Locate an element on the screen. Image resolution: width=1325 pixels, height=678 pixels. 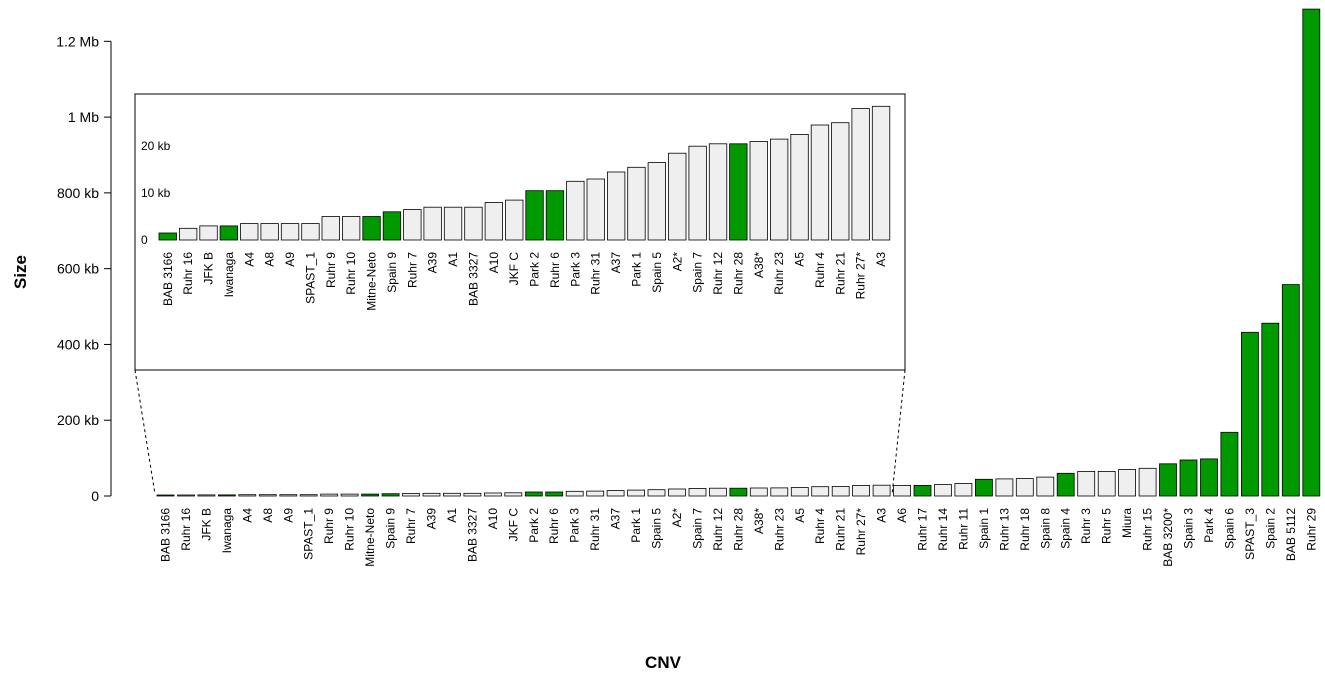
inset-bar-a8 is located at coordinates (269, 232).